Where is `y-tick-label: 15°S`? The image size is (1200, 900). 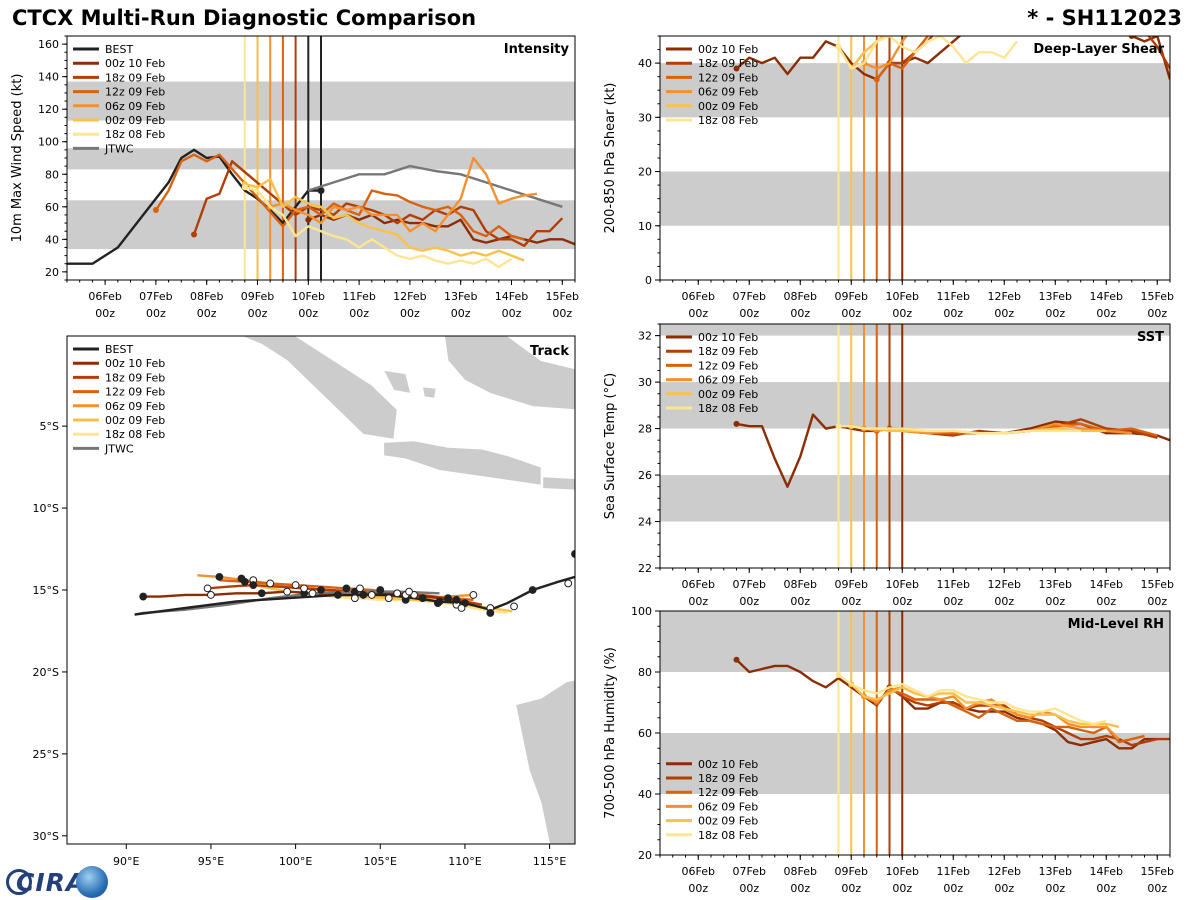 y-tick-label: 15°S is located at coordinates (46, 590).